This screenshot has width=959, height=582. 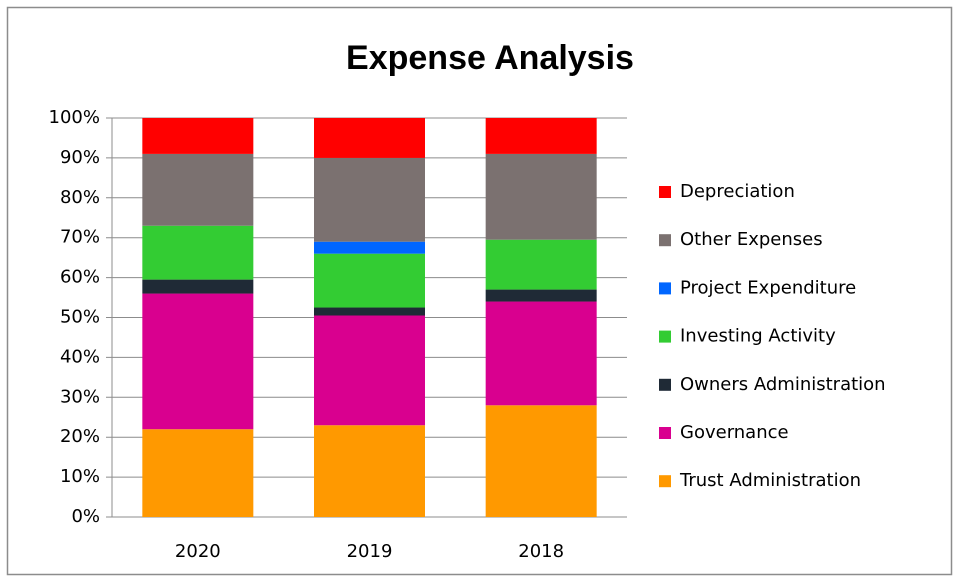 I want to click on y-tick-label: 90%, so click(x=80, y=157).